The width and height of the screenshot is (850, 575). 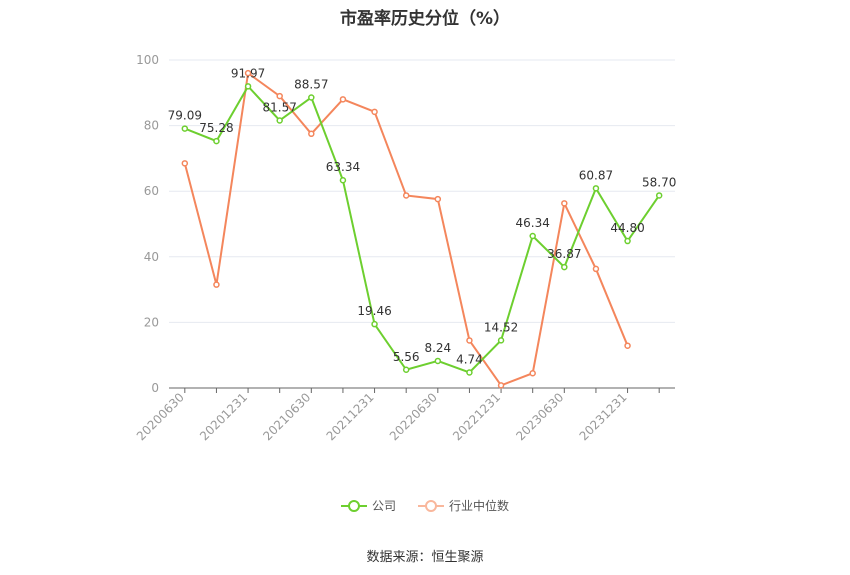 What do you see at coordinates (425, 19) in the screenshot?
I see `chart-title: 市盈率历史分位（%）` at bounding box center [425, 19].